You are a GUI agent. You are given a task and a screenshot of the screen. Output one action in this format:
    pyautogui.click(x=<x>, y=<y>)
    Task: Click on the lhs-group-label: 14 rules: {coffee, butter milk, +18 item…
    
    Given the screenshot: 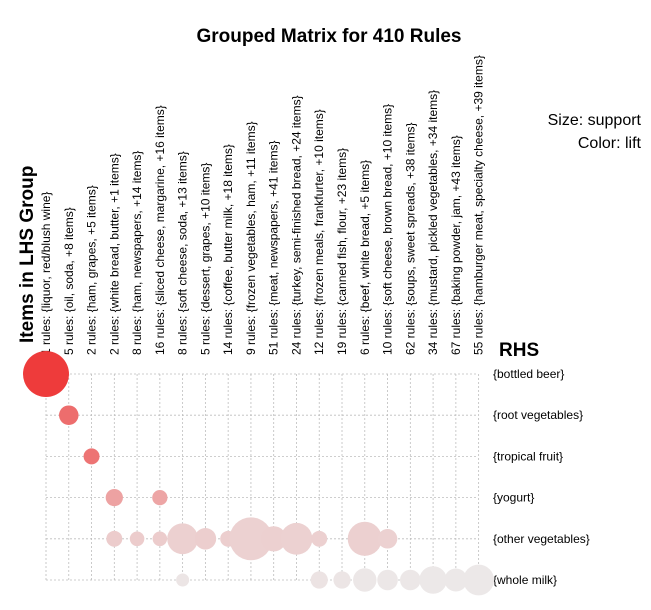 What is the action you would take?
    pyautogui.click(x=228, y=249)
    